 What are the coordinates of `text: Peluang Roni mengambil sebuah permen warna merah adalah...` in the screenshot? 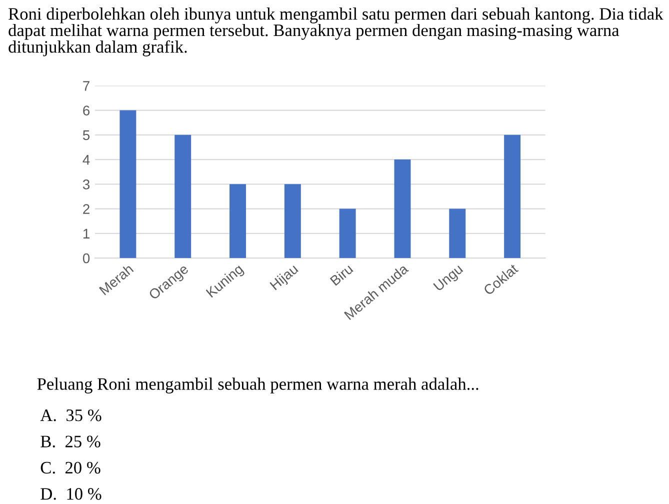 It's located at (257, 386).